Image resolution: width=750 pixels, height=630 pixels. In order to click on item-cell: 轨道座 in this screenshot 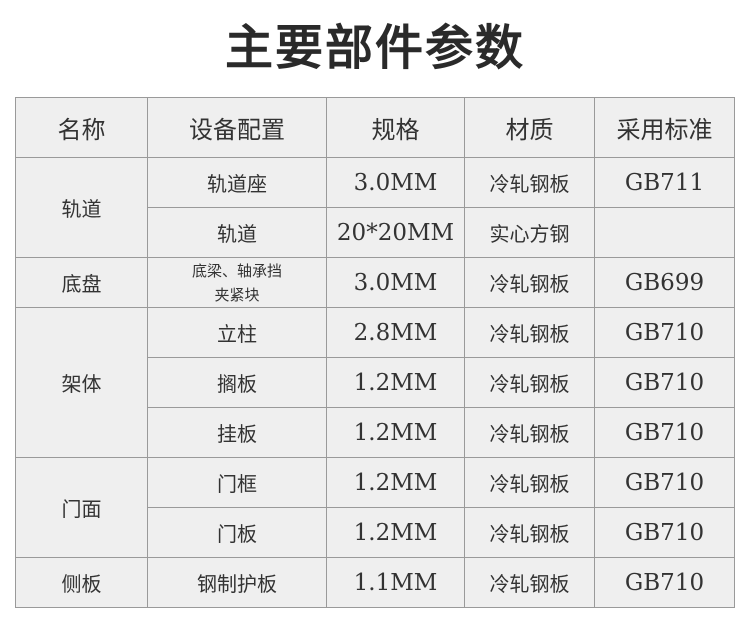, I will do `click(237, 182)`.